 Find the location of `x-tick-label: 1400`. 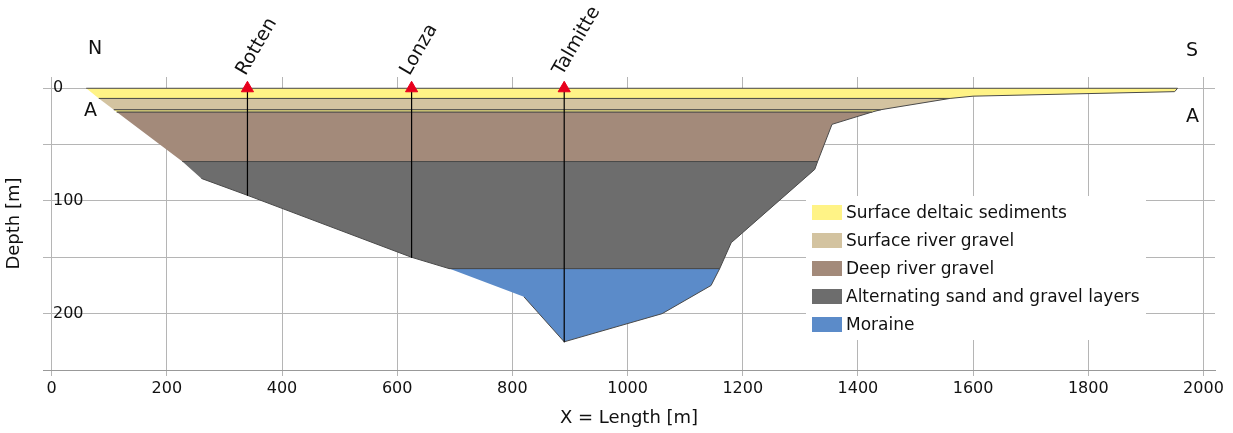

x-tick-label: 1400 is located at coordinates (858, 387).